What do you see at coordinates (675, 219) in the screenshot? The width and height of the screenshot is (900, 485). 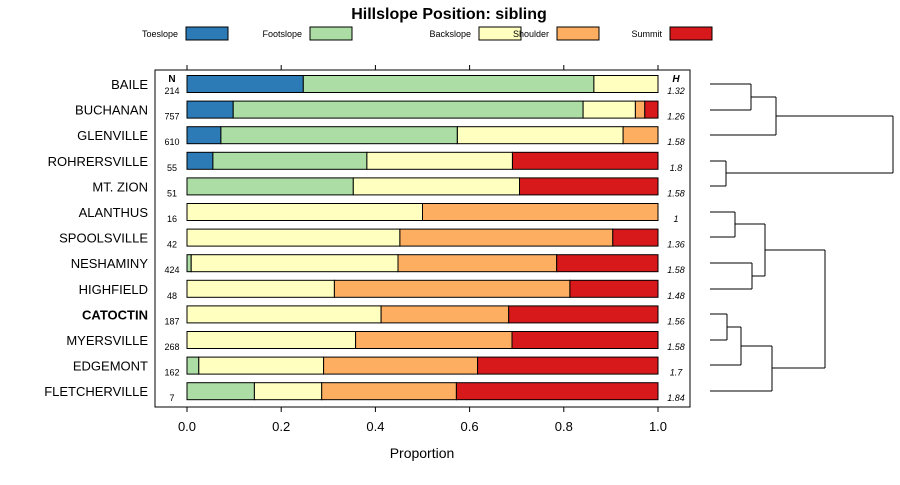 I see `h-value: 1` at bounding box center [675, 219].